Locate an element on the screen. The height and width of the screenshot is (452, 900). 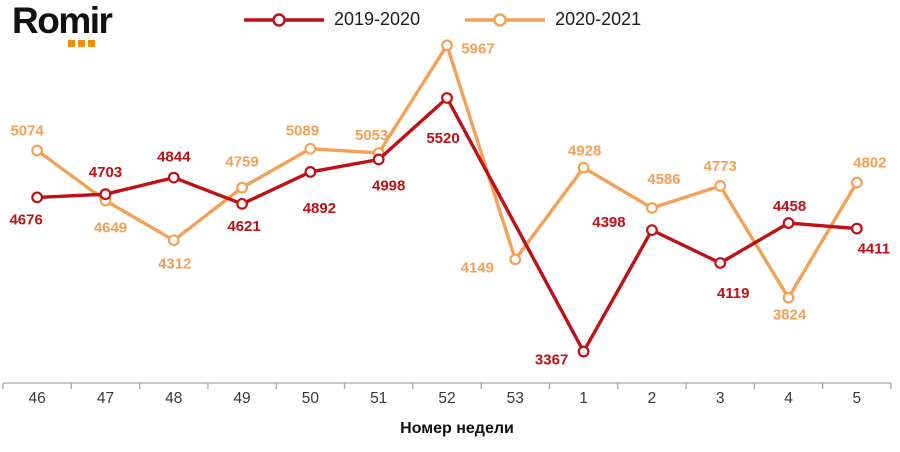
data-label: 5520 is located at coordinates (442, 138).